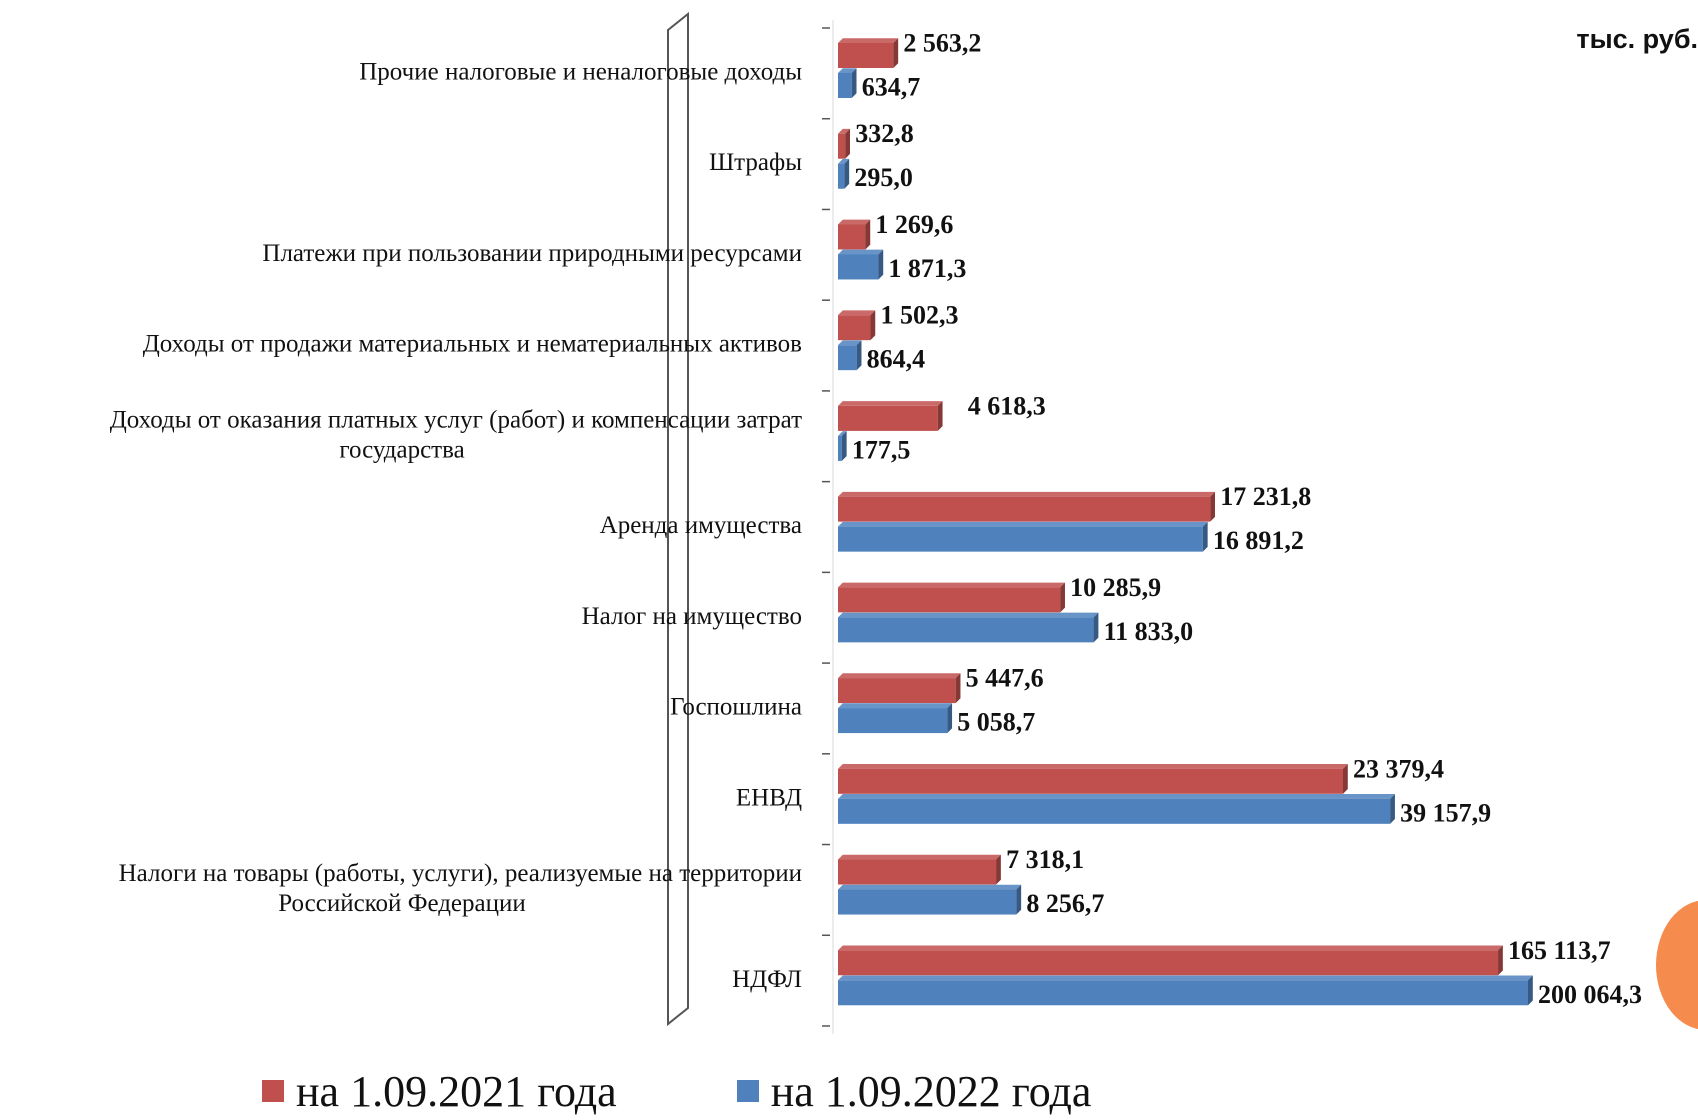 The height and width of the screenshot is (1120, 1698). I want to click on data-label: 23 379,4, so click(1398, 768).